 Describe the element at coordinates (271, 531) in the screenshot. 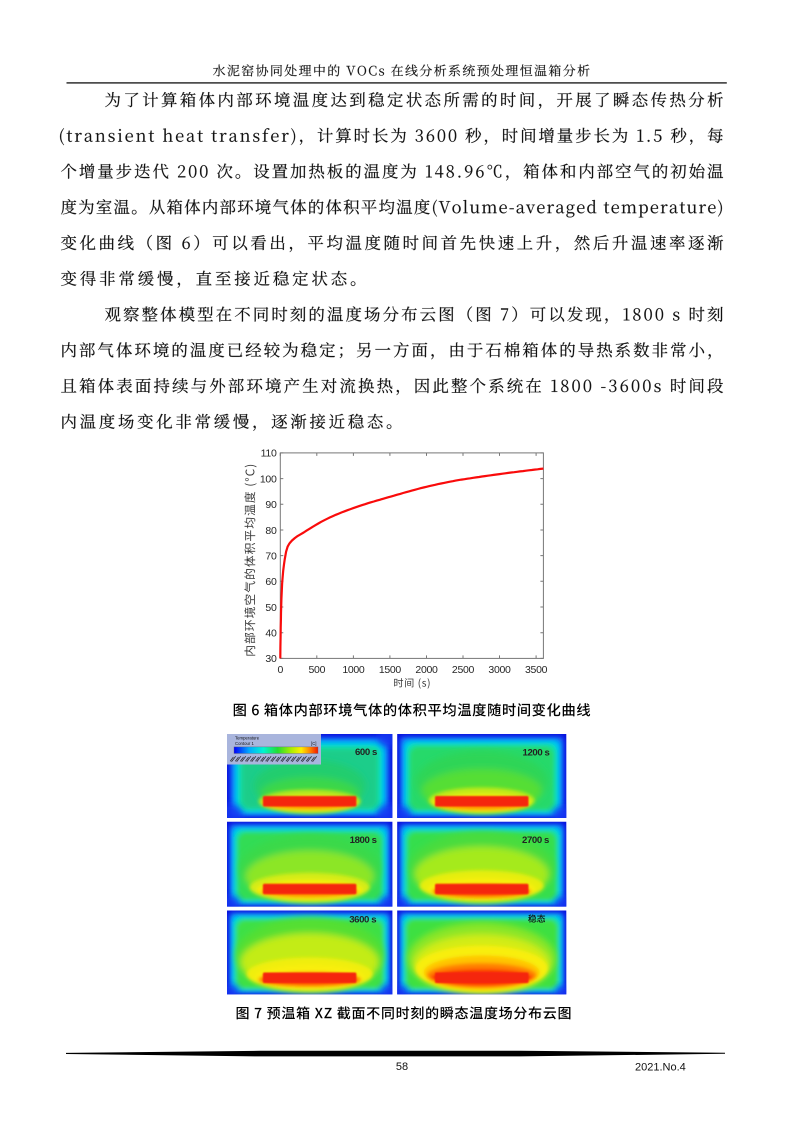

I see `svg-text: 80` at that location.